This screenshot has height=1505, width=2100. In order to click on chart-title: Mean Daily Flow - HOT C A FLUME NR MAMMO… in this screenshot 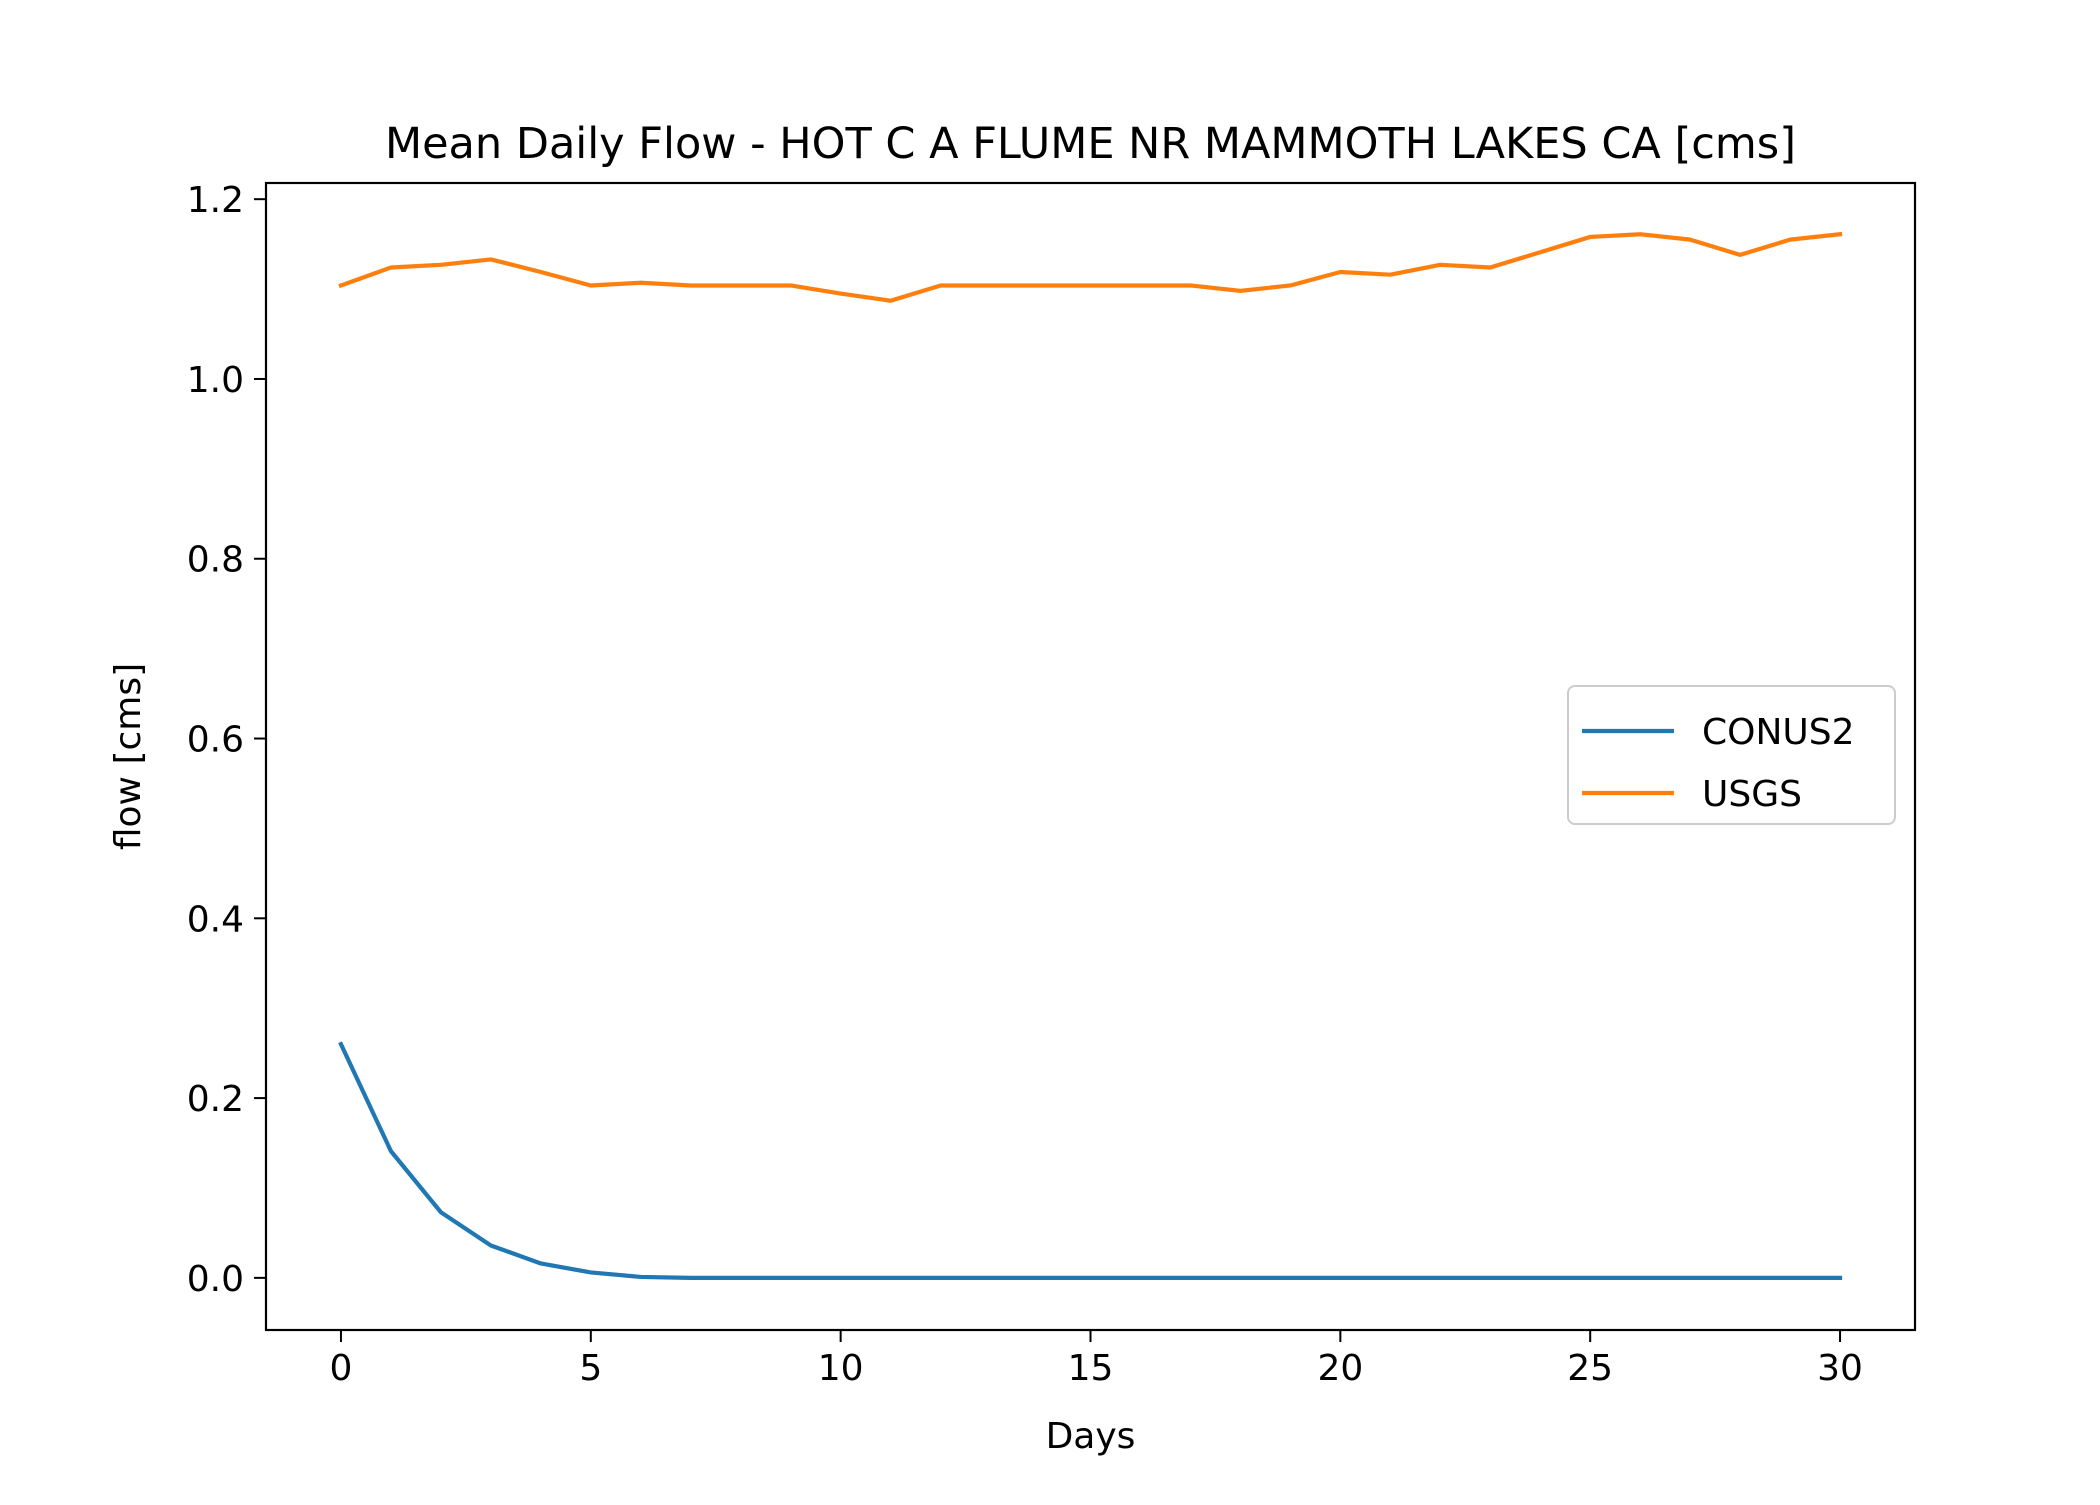, I will do `click(1090, 144)`.